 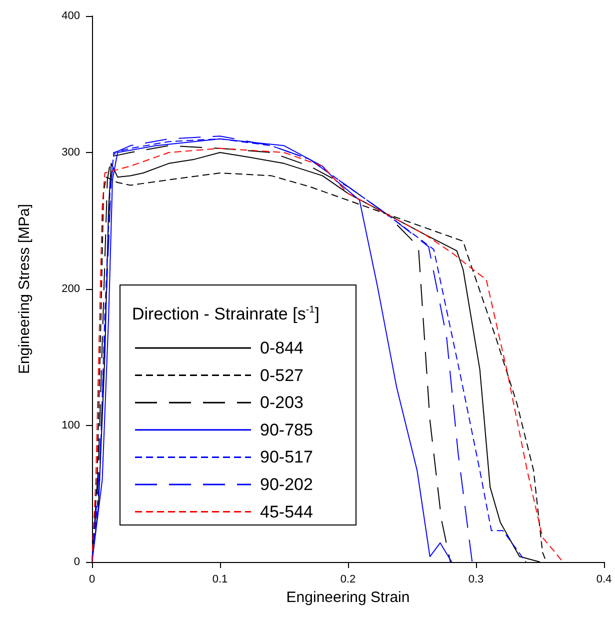 What do you see at coordinates (282, 402) in the screenshot?
I see `legend-label: 0-203` at bounding box center [282, 402].